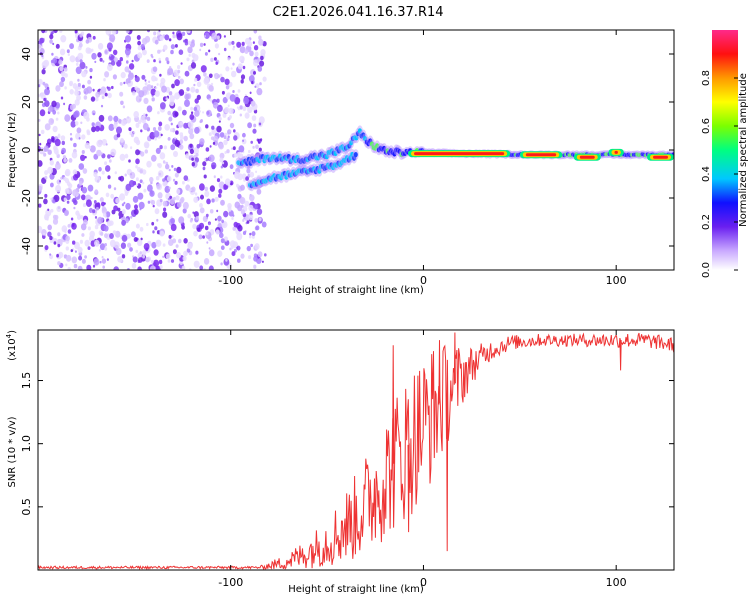  I want to click on y-tick-label: 40, so click(26, 54).